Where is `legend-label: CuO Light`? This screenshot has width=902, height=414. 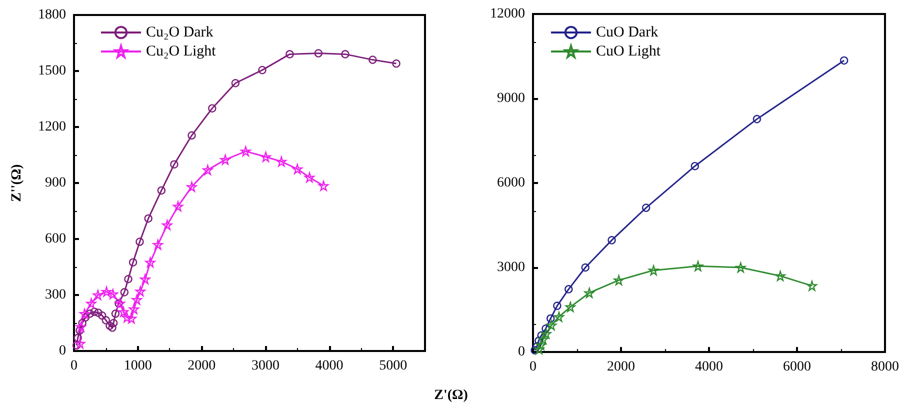
legend-label: CuO Light is located at coordinates (629, 52).